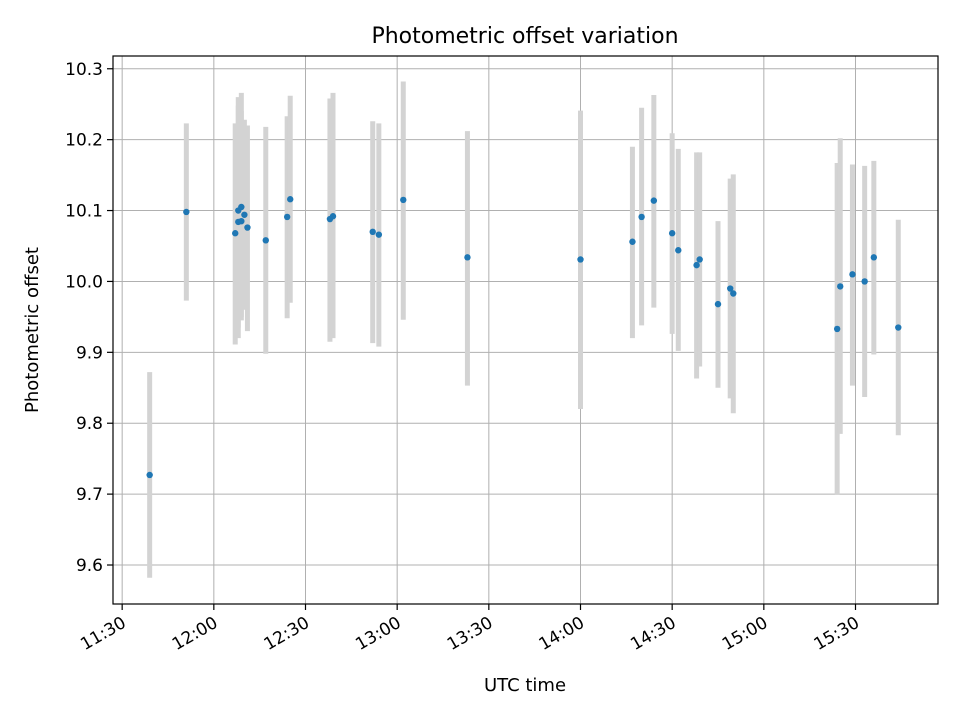 The image size is (960, 720). Describe the element at coordinates (524, 36) in the screenshot. I see `chart-title: Photometric offset variation` at that location.